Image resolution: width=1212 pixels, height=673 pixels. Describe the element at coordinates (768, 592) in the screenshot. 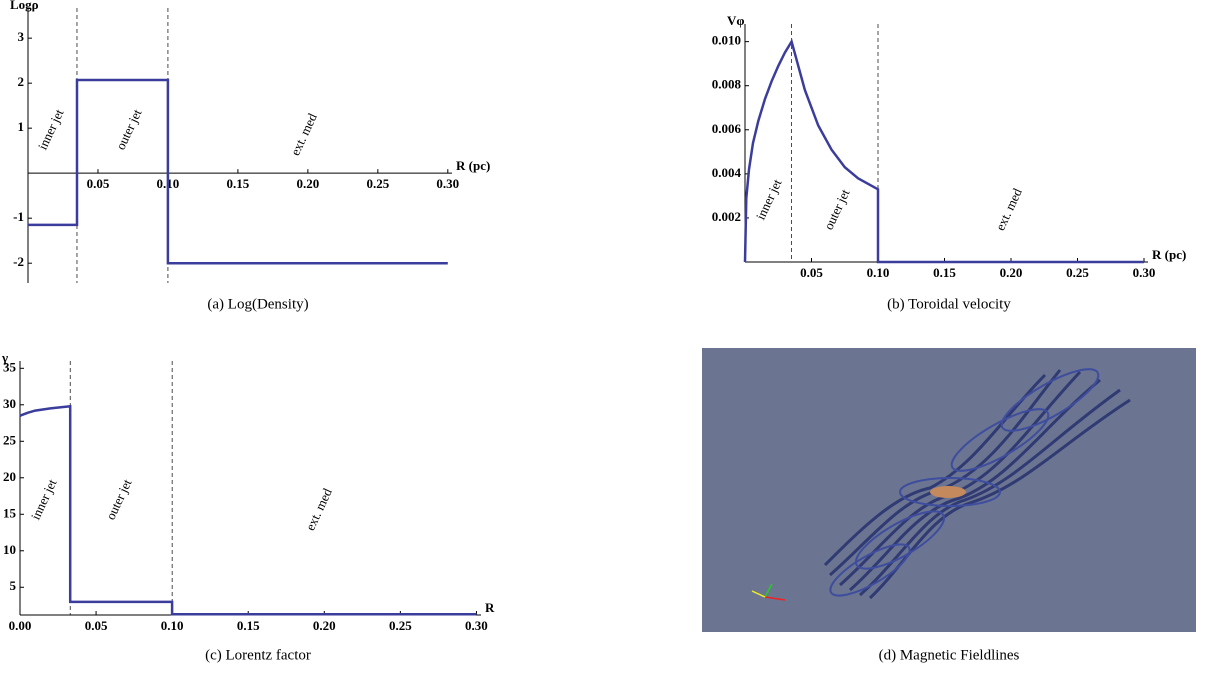

I see `axes-triad` at that location.